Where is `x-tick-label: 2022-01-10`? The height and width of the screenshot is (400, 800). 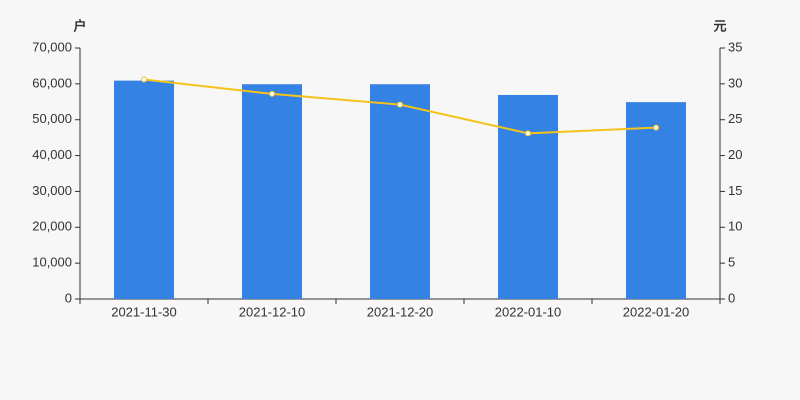
x-tick-label: 2022-01-10 is located at coordinates (528, 311).